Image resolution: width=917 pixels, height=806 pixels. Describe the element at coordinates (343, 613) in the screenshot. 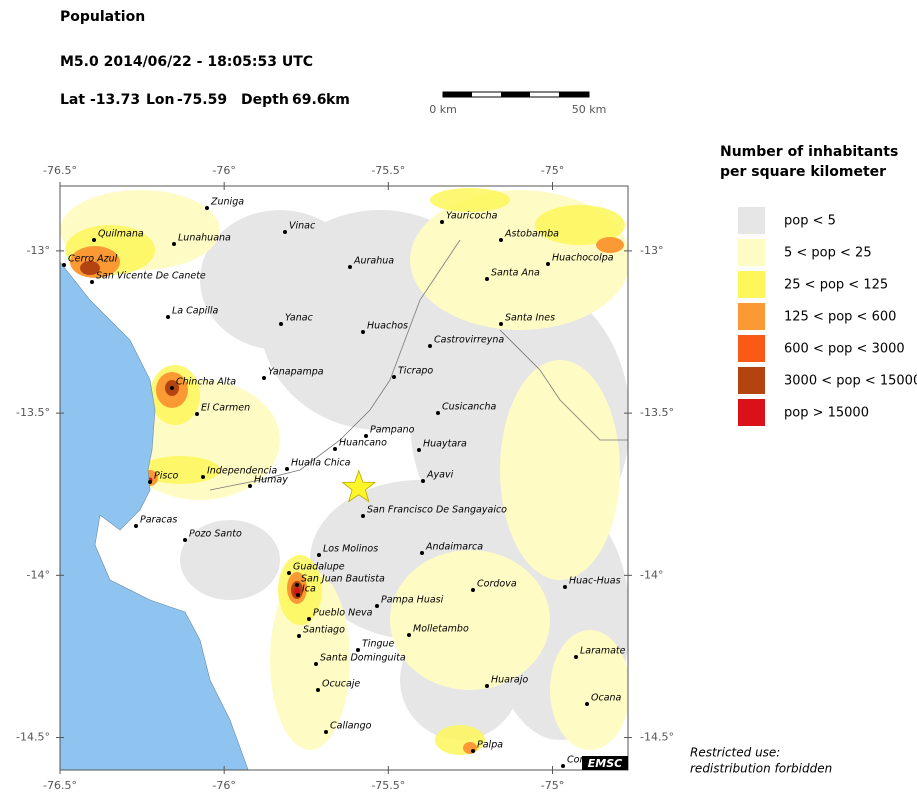

I see `town-label: Pueblo Neva` at that location.